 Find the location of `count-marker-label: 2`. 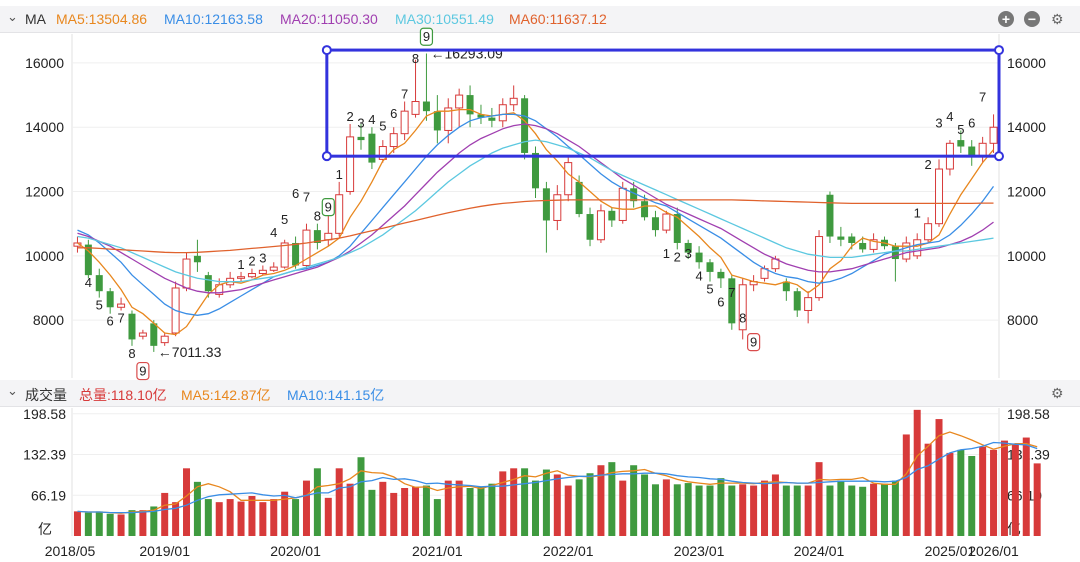

count-marker-label: 2 is located at coordinates (927, 164).